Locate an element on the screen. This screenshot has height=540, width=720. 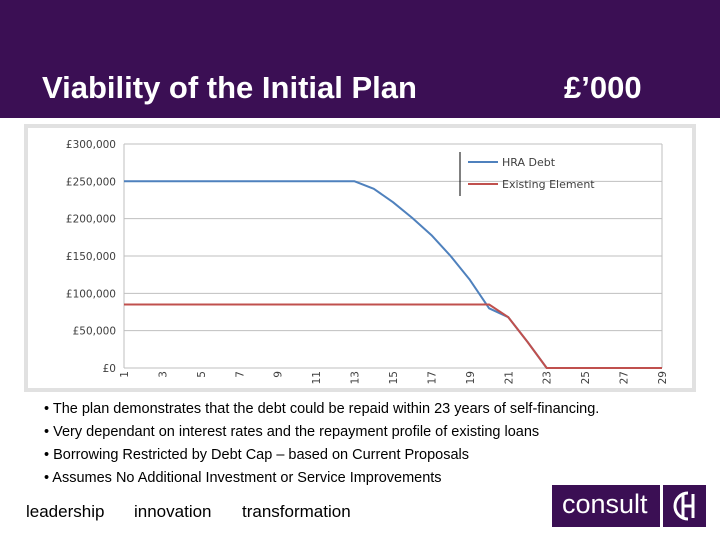
legend-label: Existing Element is located at coordinates (548, 184).